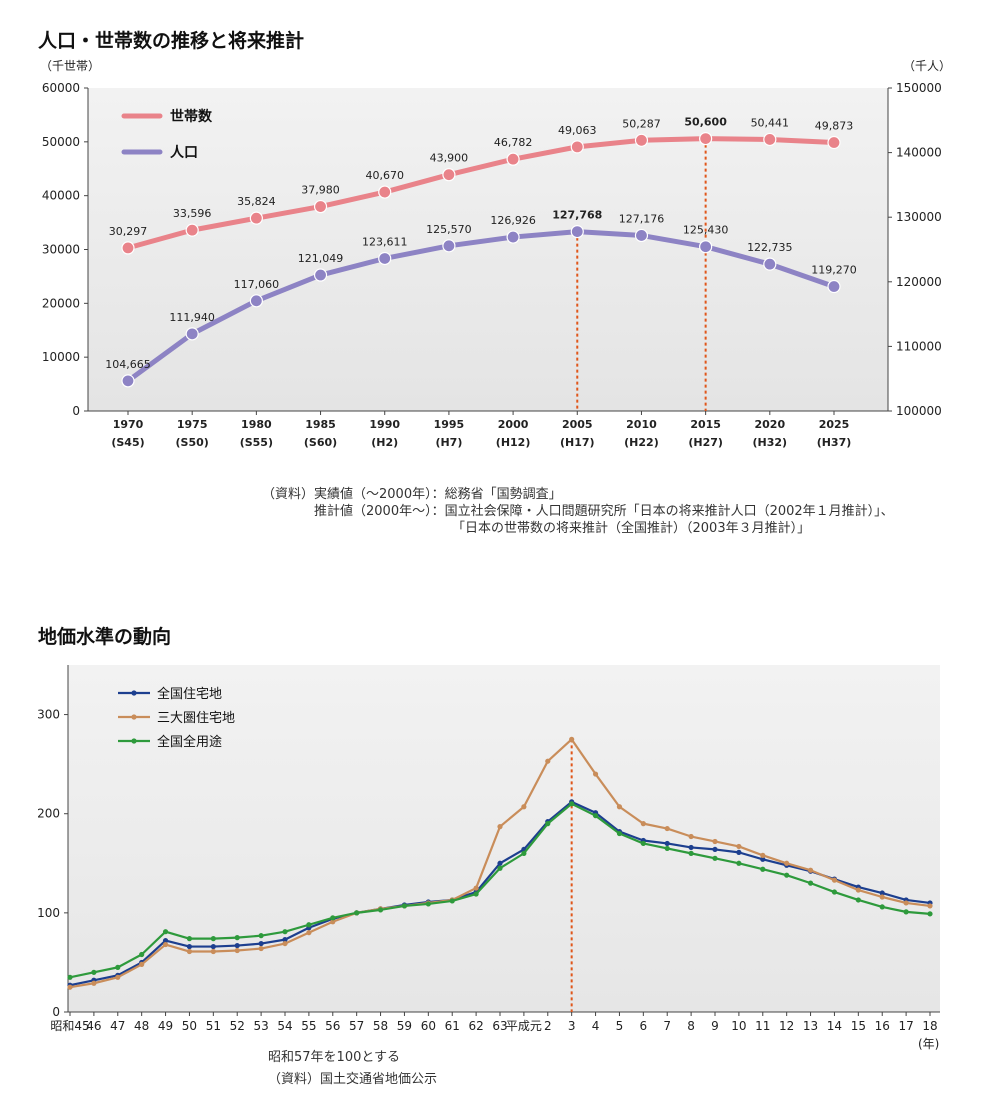  Describe the element at coordinates (475, 1026) in the screenshot. I see `x-tick-label: 62` at that location.